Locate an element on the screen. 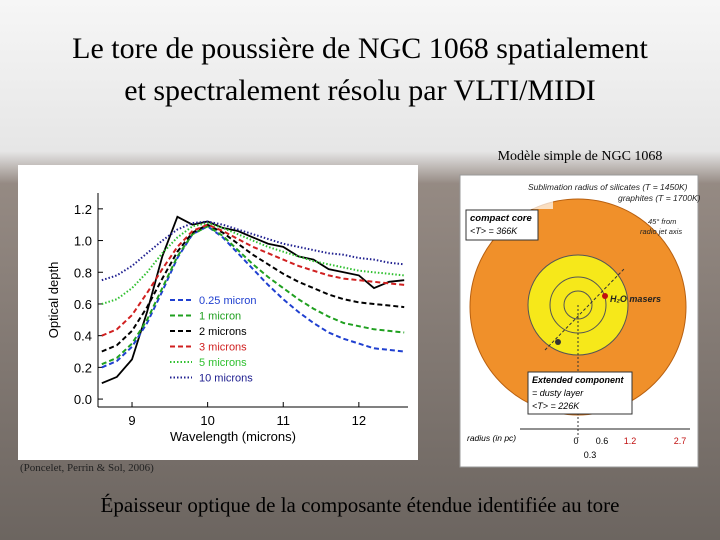 This screenshot has height=540, width=720. radius-tick: 2.7 is located at coordinates (680, 441).